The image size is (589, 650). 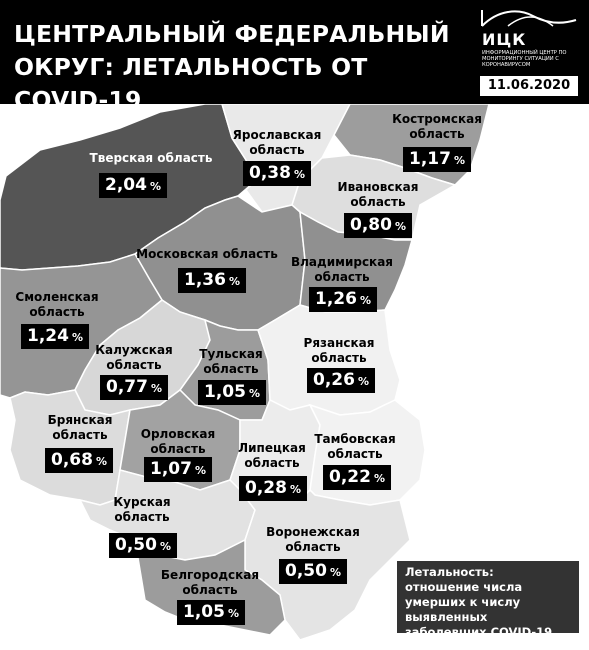 I want to click on region-value-number: 0,77, so click(x=127, y=387).